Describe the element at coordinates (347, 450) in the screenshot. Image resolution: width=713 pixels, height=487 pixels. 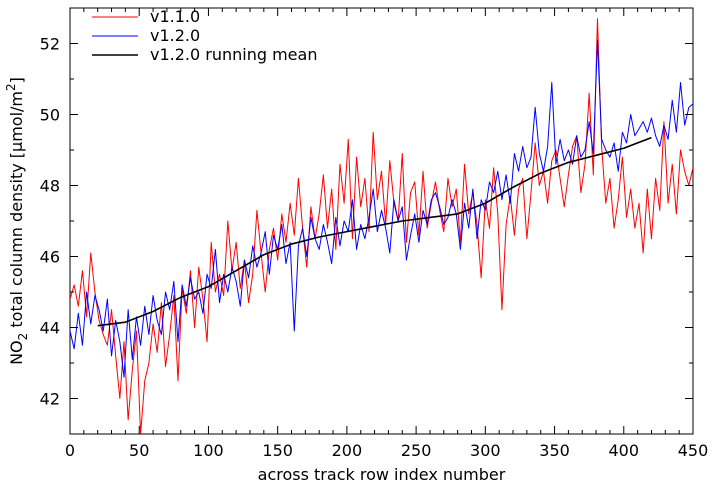
I see `x-tick-label: 200` at that location.